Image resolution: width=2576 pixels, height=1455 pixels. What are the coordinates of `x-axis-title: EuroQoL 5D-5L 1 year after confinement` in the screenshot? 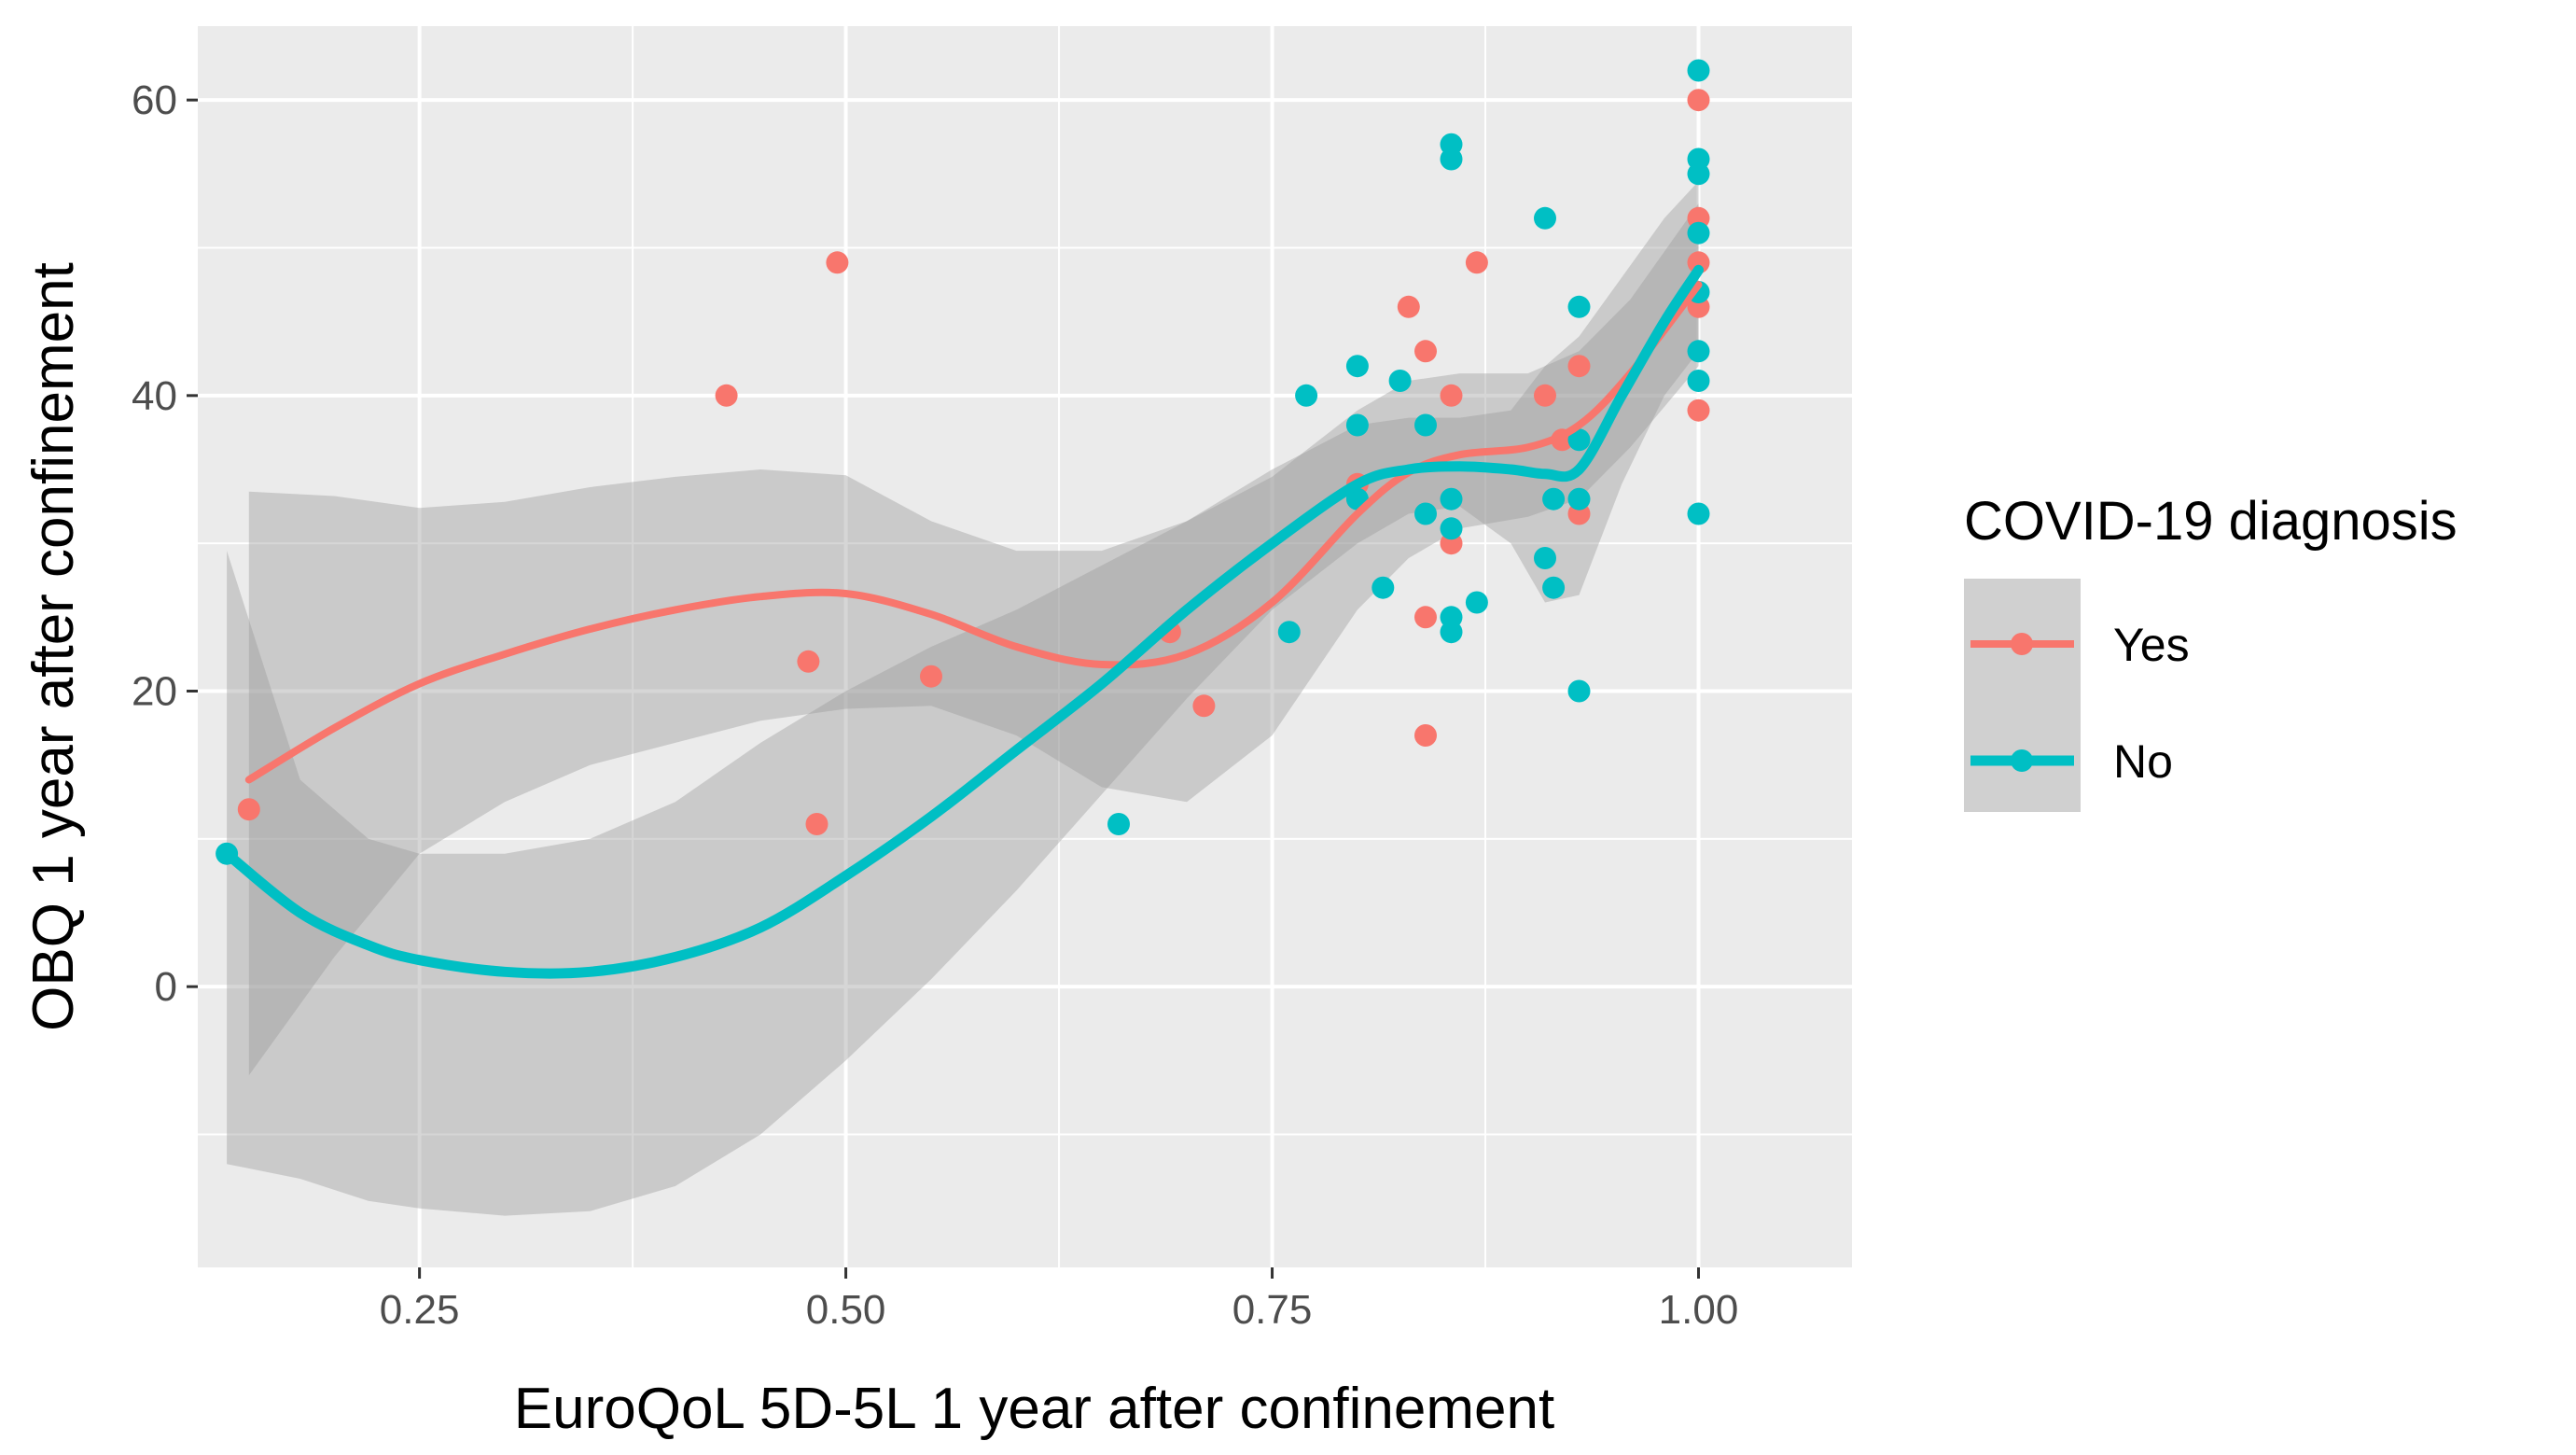 It's located at (1034, 1409).